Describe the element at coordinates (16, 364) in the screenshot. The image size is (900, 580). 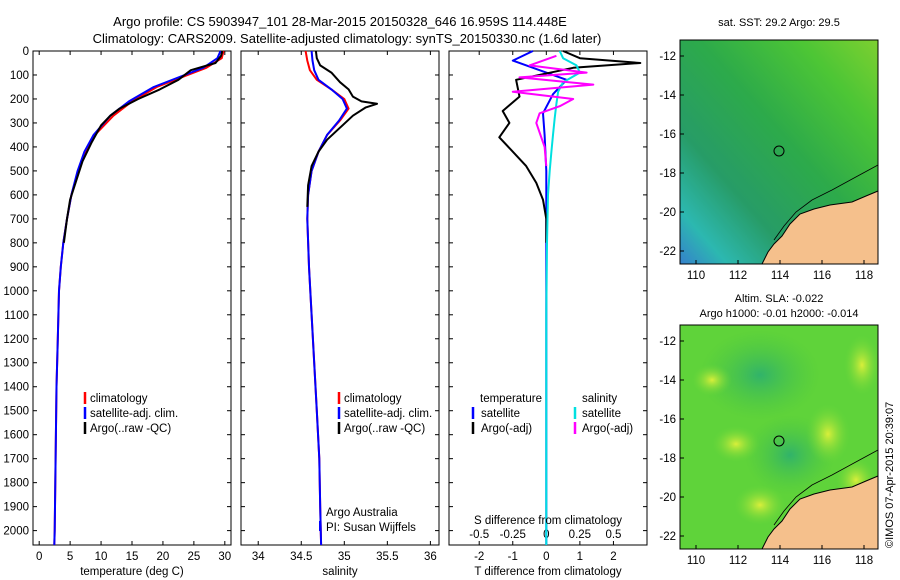
I see `y-tick-label: 1300` at that location.